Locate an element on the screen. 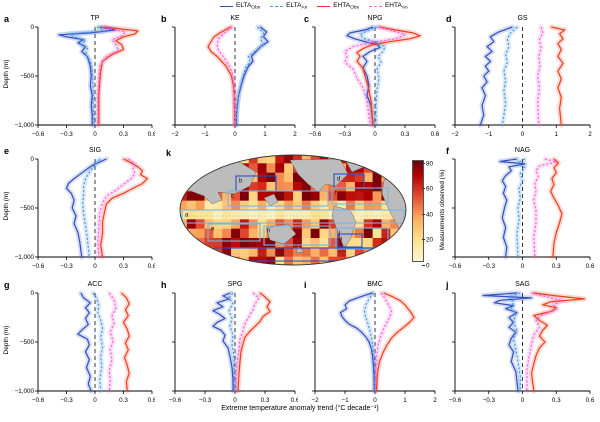 The image size is (600, 422). panel-title: SPG is located at coordinates (235, 284).